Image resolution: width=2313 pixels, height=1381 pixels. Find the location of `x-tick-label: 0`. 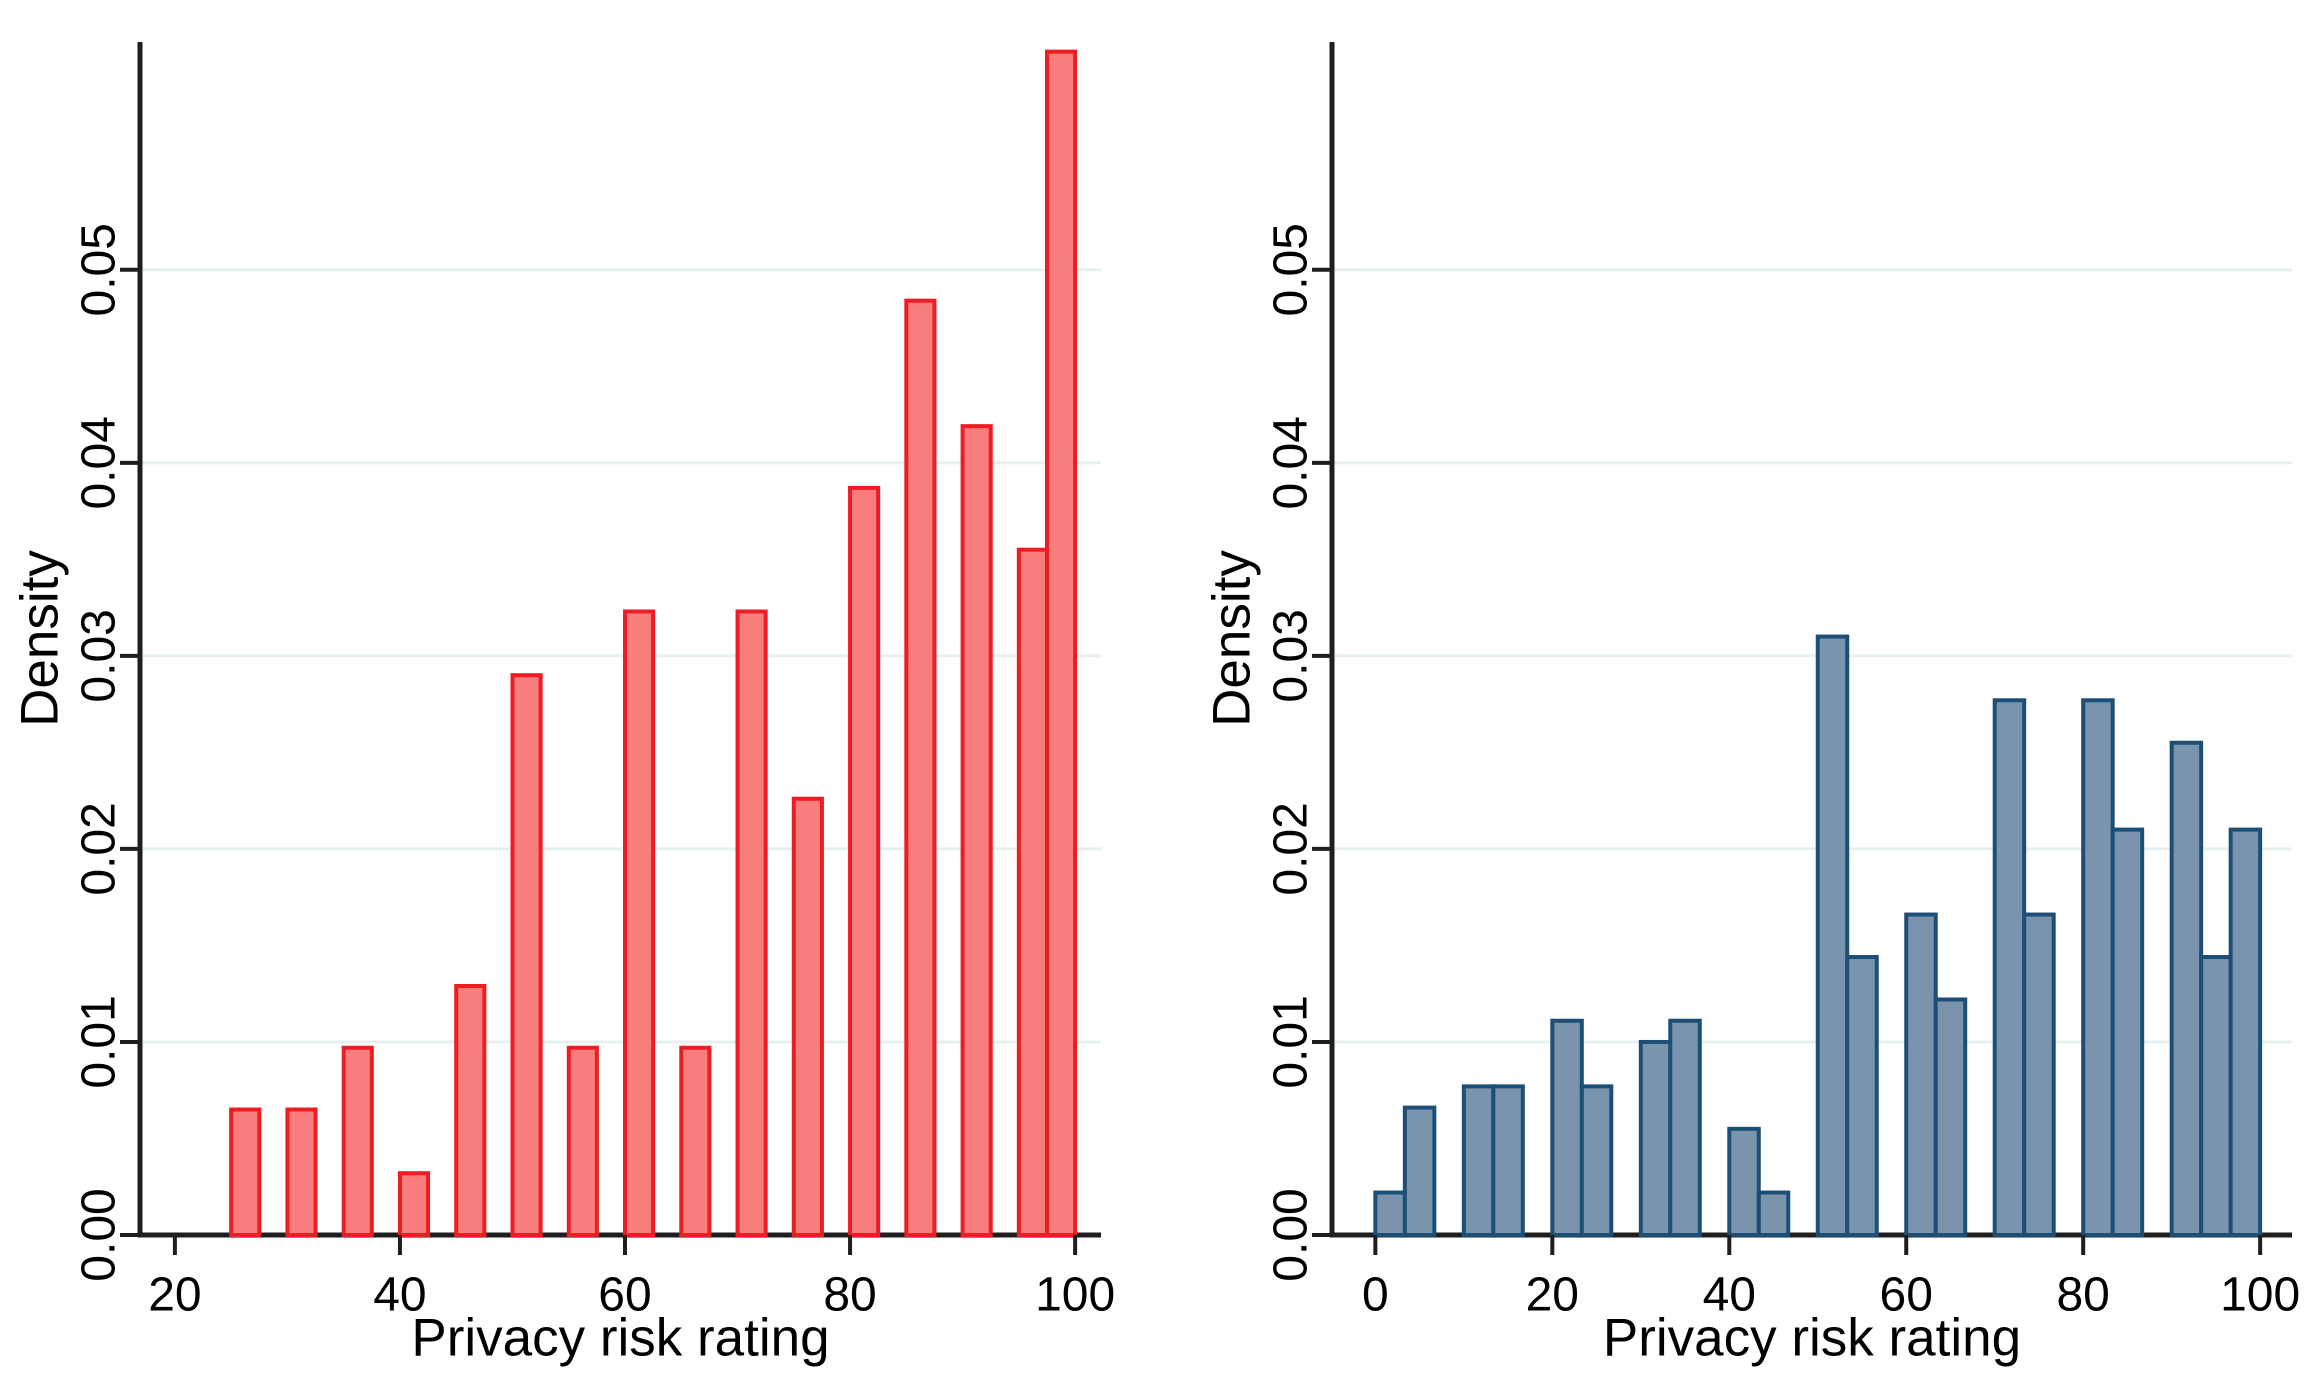

x-tick-label: 0 is located at coordinates (1375, 1295).